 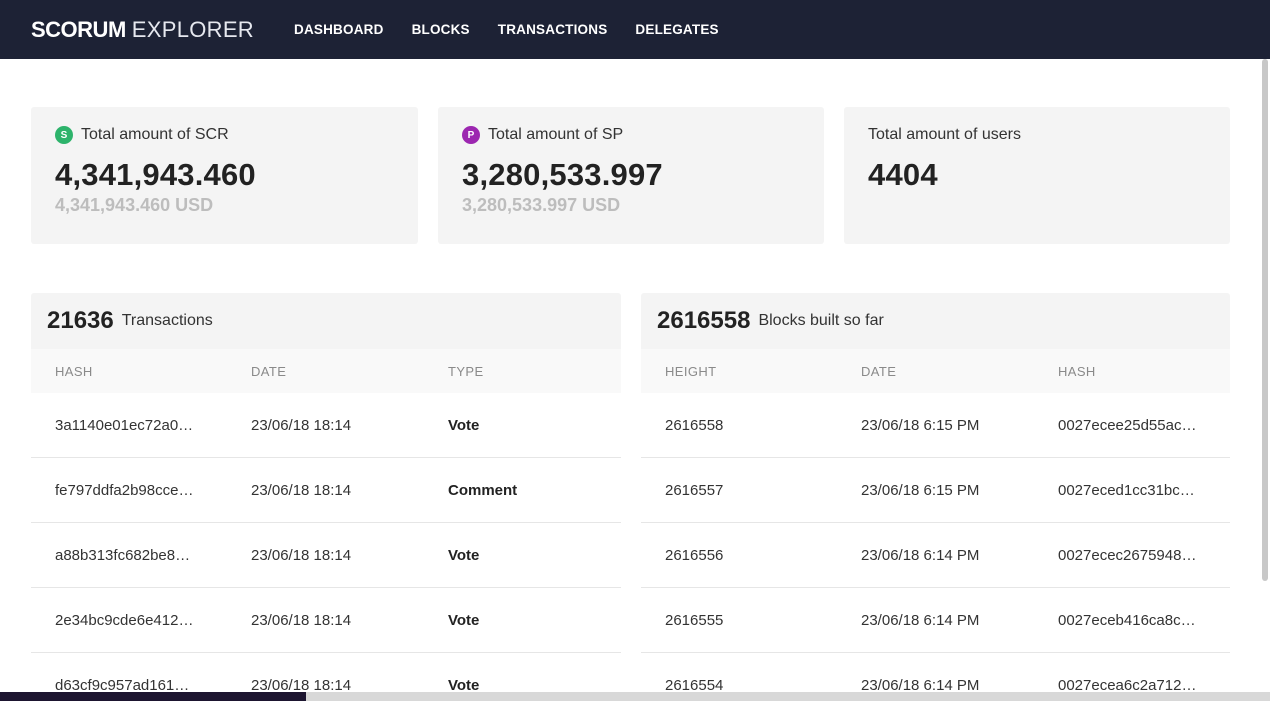 I want to click on page-scrollbar, so click(x=1265, y=320).